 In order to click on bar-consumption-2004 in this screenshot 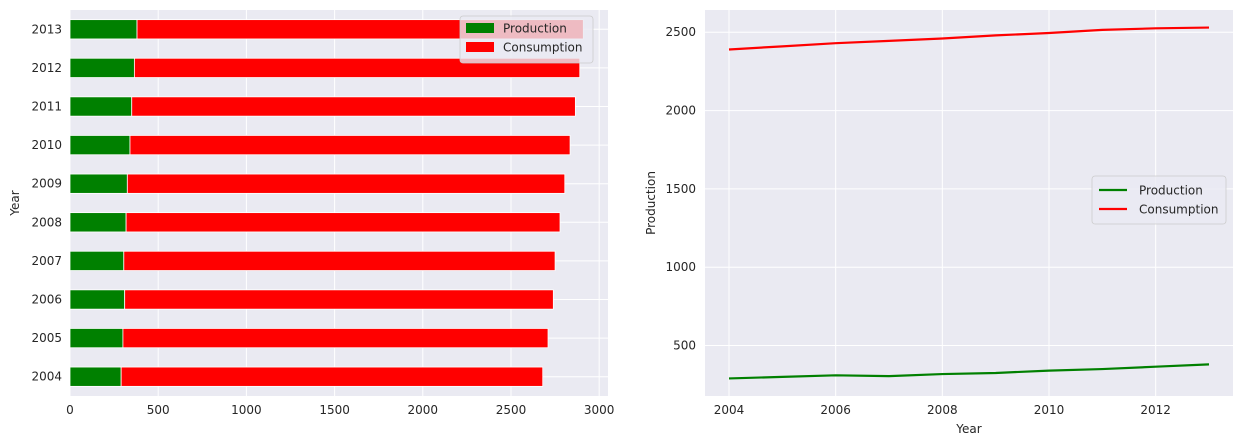, I will do `click(332, 376)`.